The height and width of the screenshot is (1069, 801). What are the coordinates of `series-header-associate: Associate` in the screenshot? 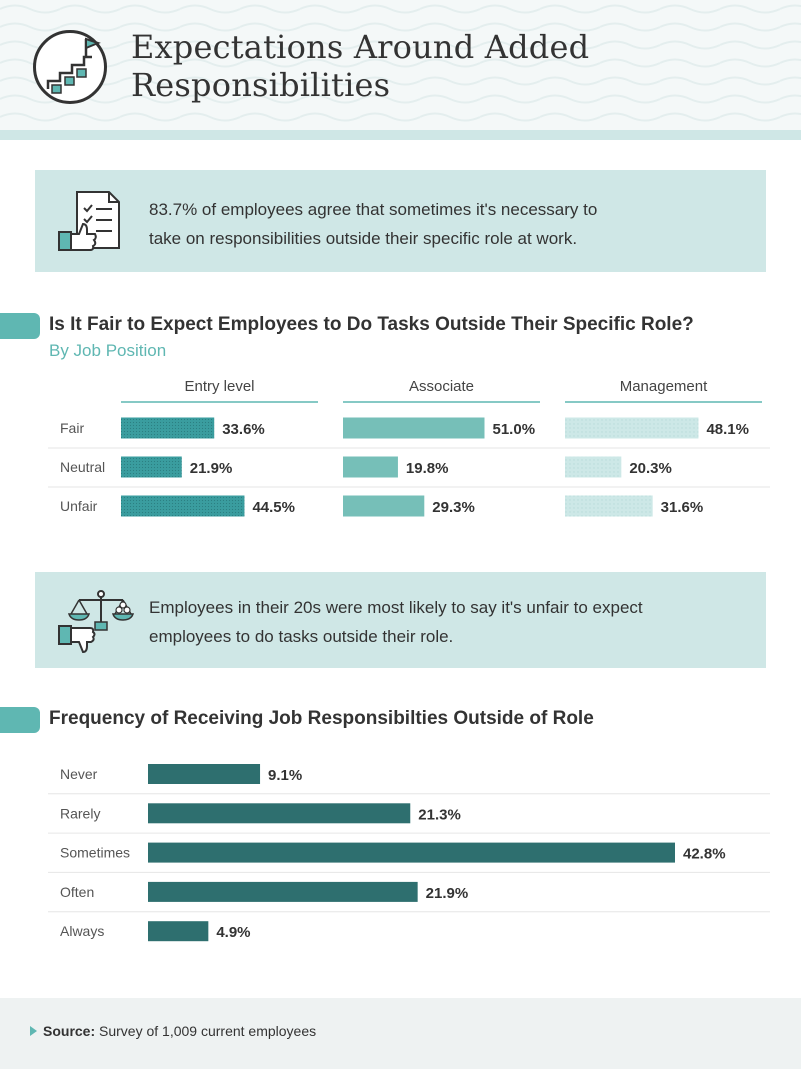 It's located at (441, 386).